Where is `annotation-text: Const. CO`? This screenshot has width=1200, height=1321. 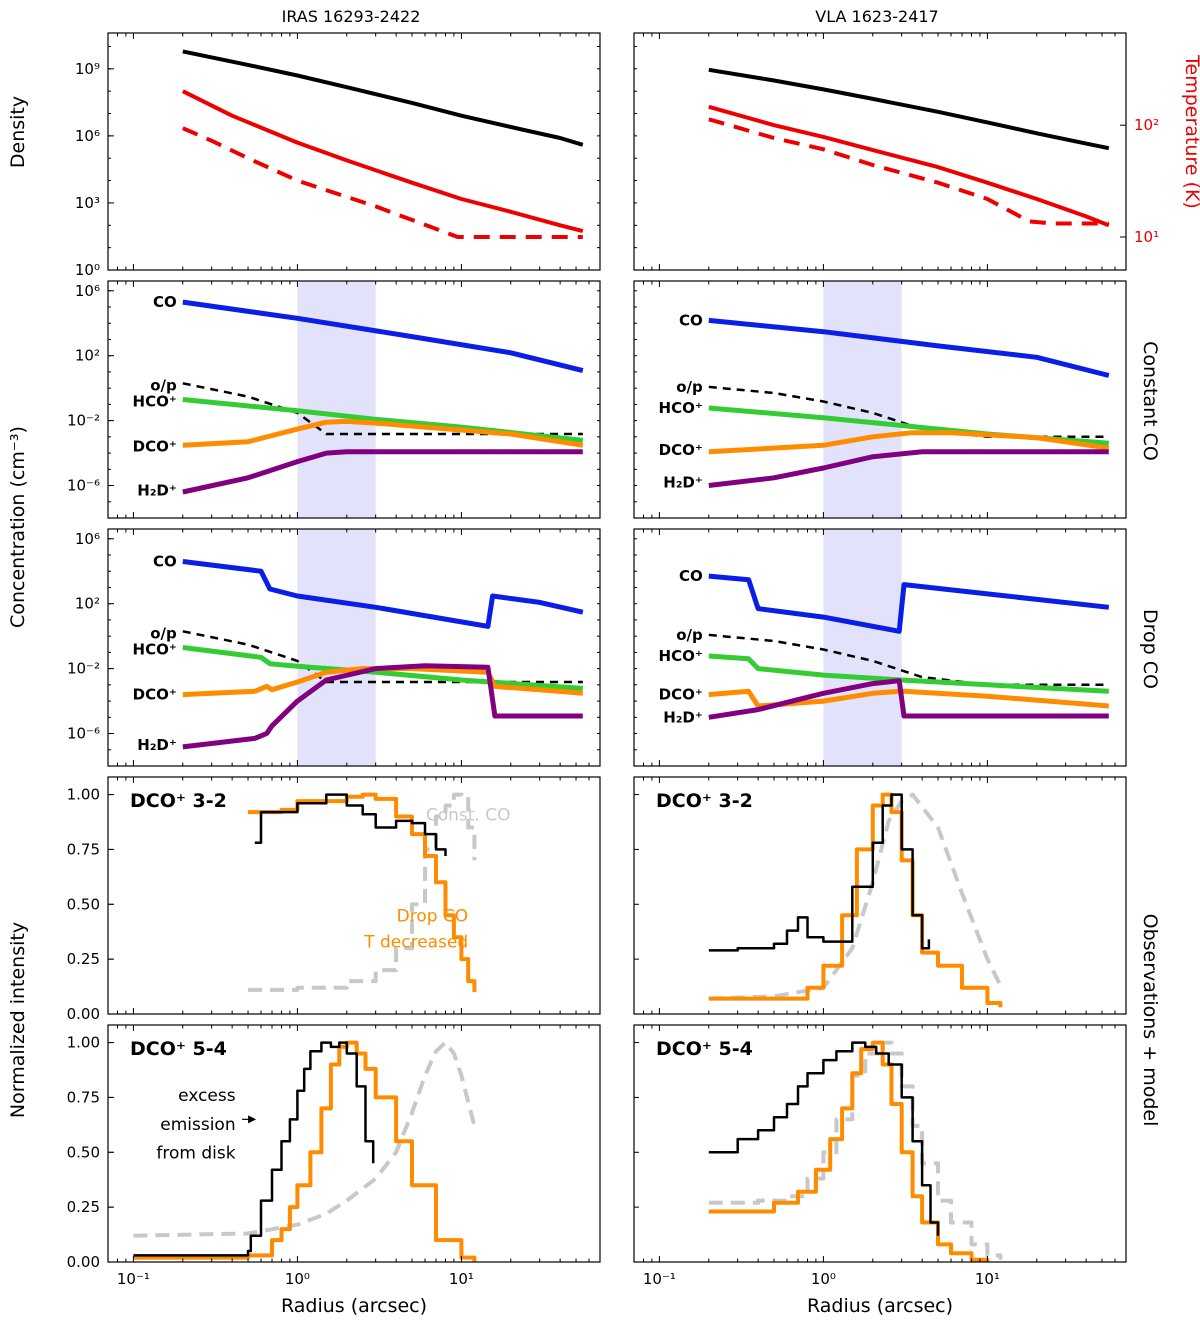 annotation-text: Const. CO is located at coordinates (468, 815).